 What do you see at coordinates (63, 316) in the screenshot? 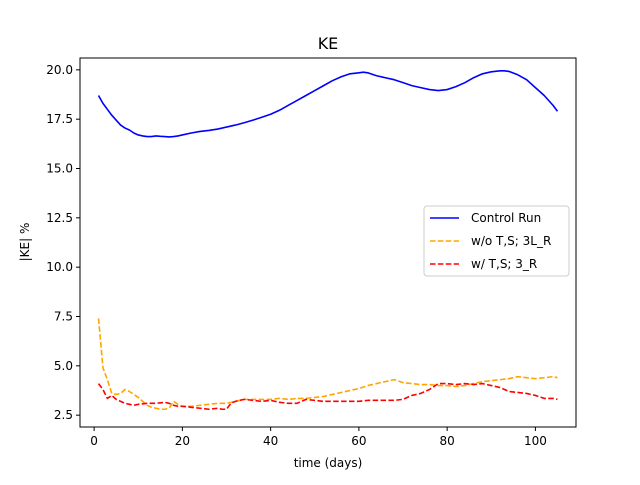
I see `y-tick-label: 7.5` at bounding box center [63, 316].